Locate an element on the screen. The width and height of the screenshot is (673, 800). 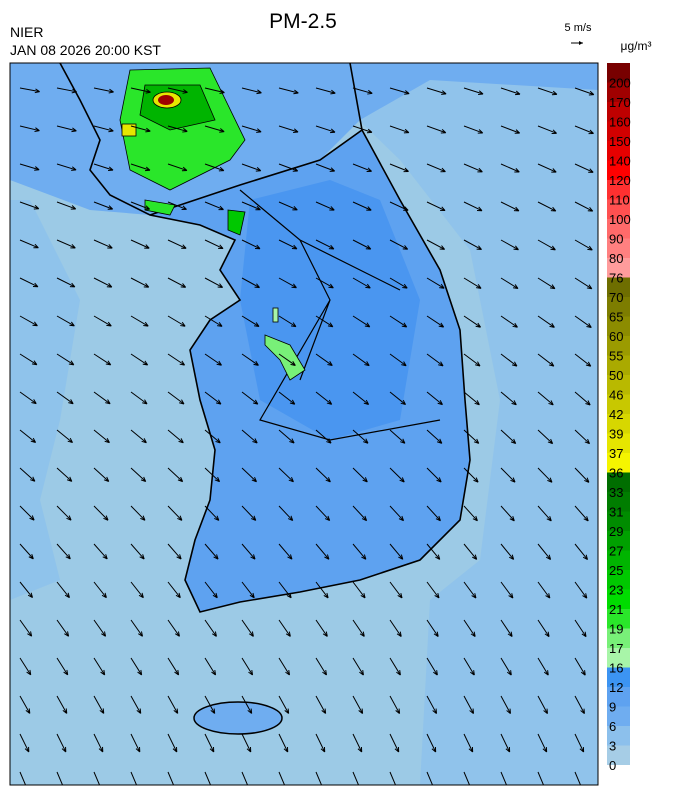
colorbar-label: 160 is located at coordinates (620, 122).